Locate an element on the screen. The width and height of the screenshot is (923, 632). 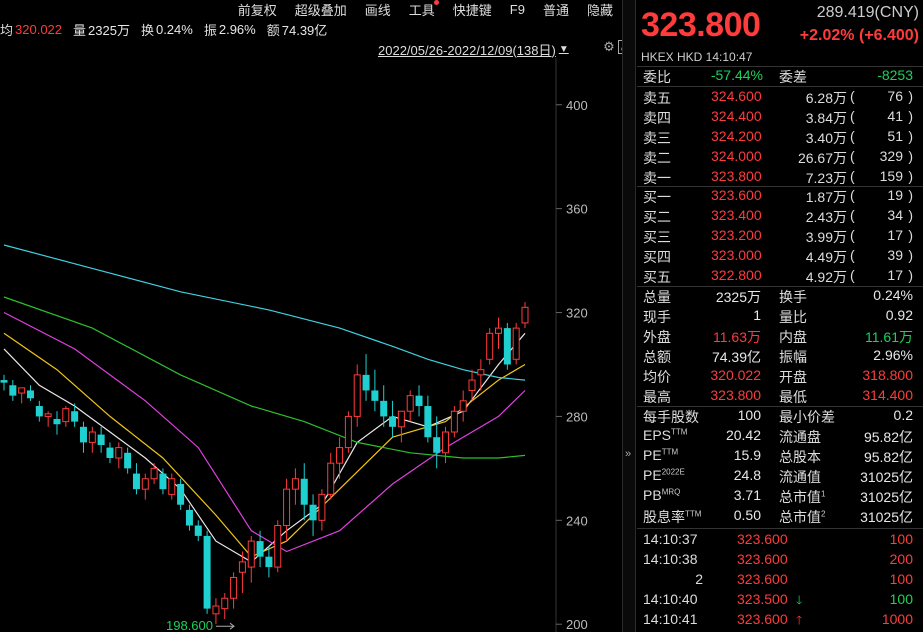
fund-value: 31025亿 is located at coordinates (886, 477).